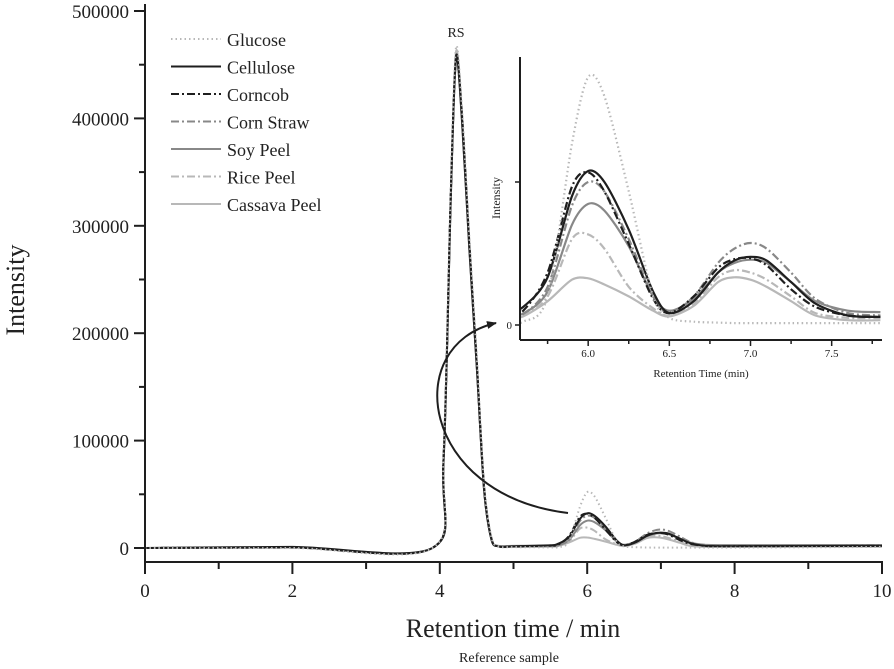 This screenshot has height=669, width=894. What do you see at coordinates (455, 33) in the screenshot?
I see `rs-annotation: RS` at bounding box center [455, 33].